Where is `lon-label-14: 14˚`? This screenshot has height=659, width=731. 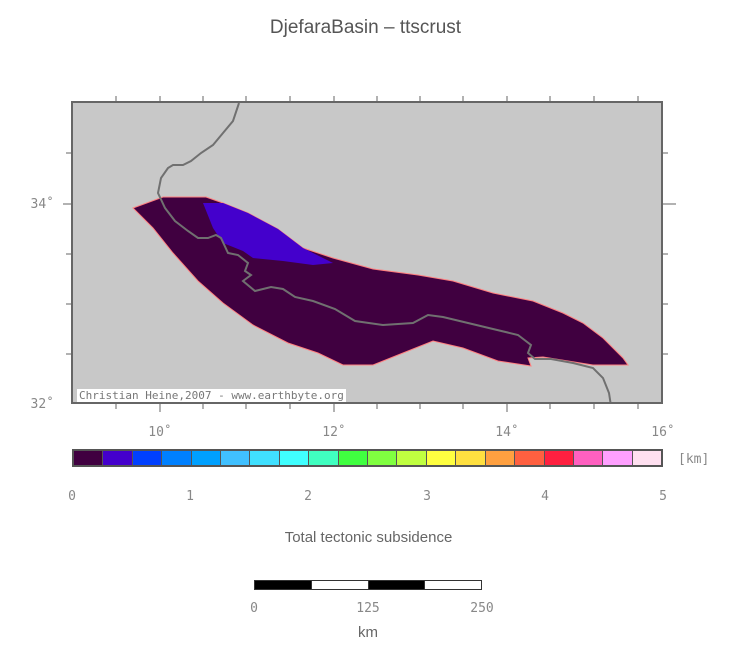
lon-label-14: 14˚ is located at coordinates (507, 432).